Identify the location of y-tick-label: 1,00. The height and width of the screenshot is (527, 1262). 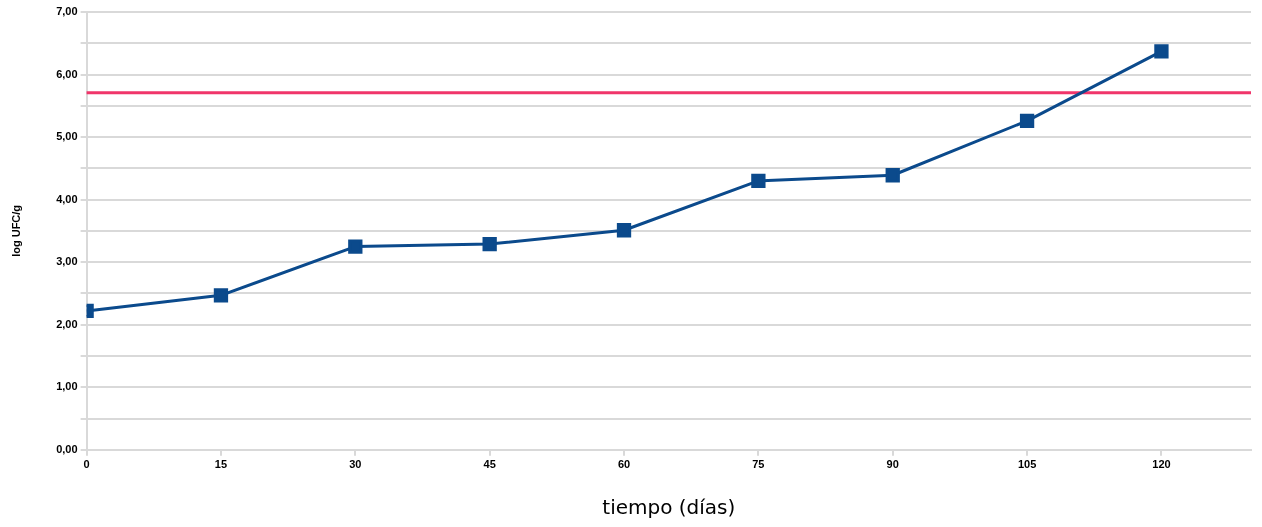
(67, 386).